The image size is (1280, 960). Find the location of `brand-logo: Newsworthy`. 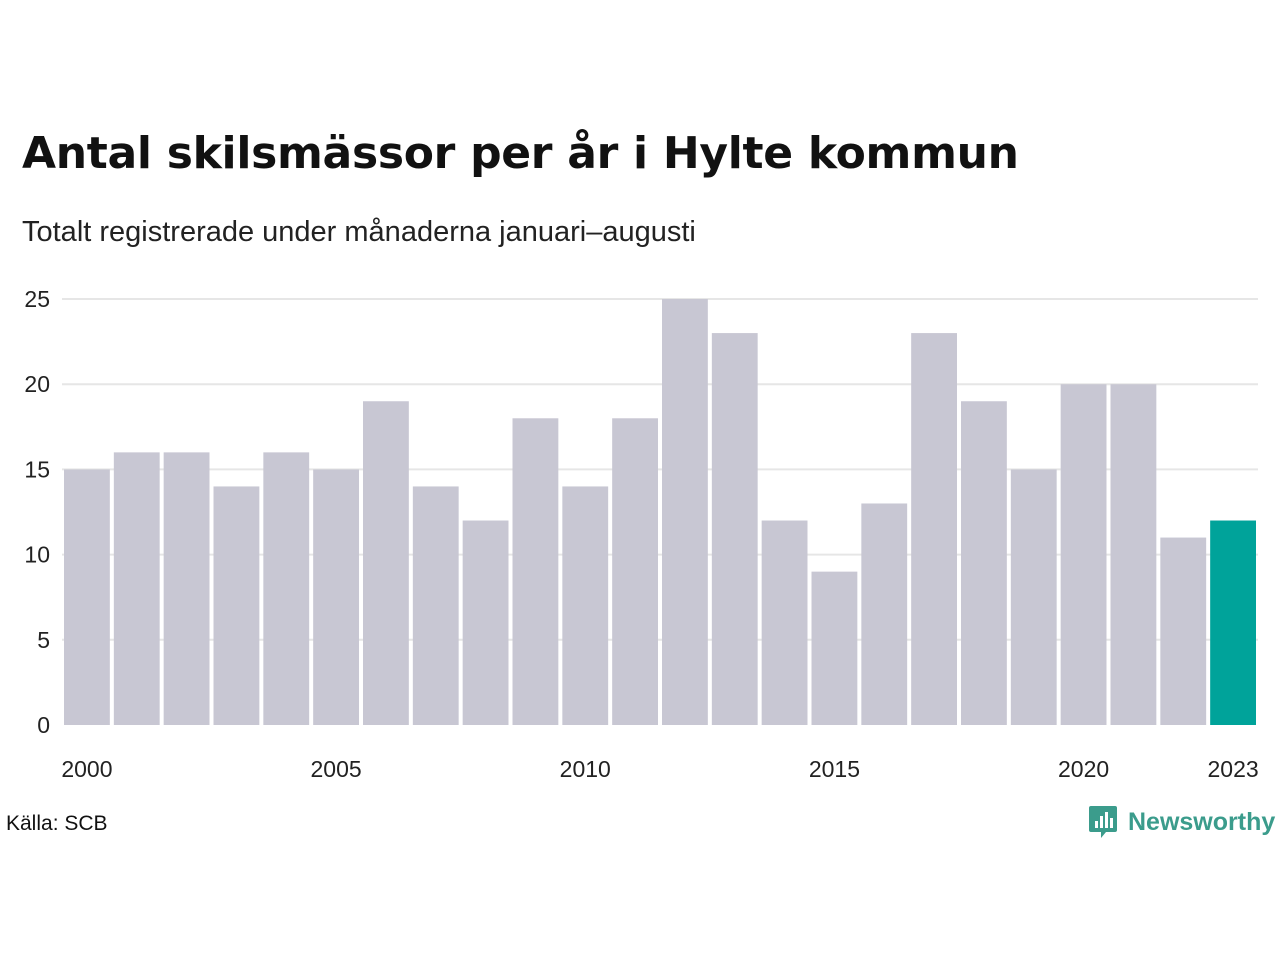

brand-logo: Newsworthy is located at coordinates (1181, 822).